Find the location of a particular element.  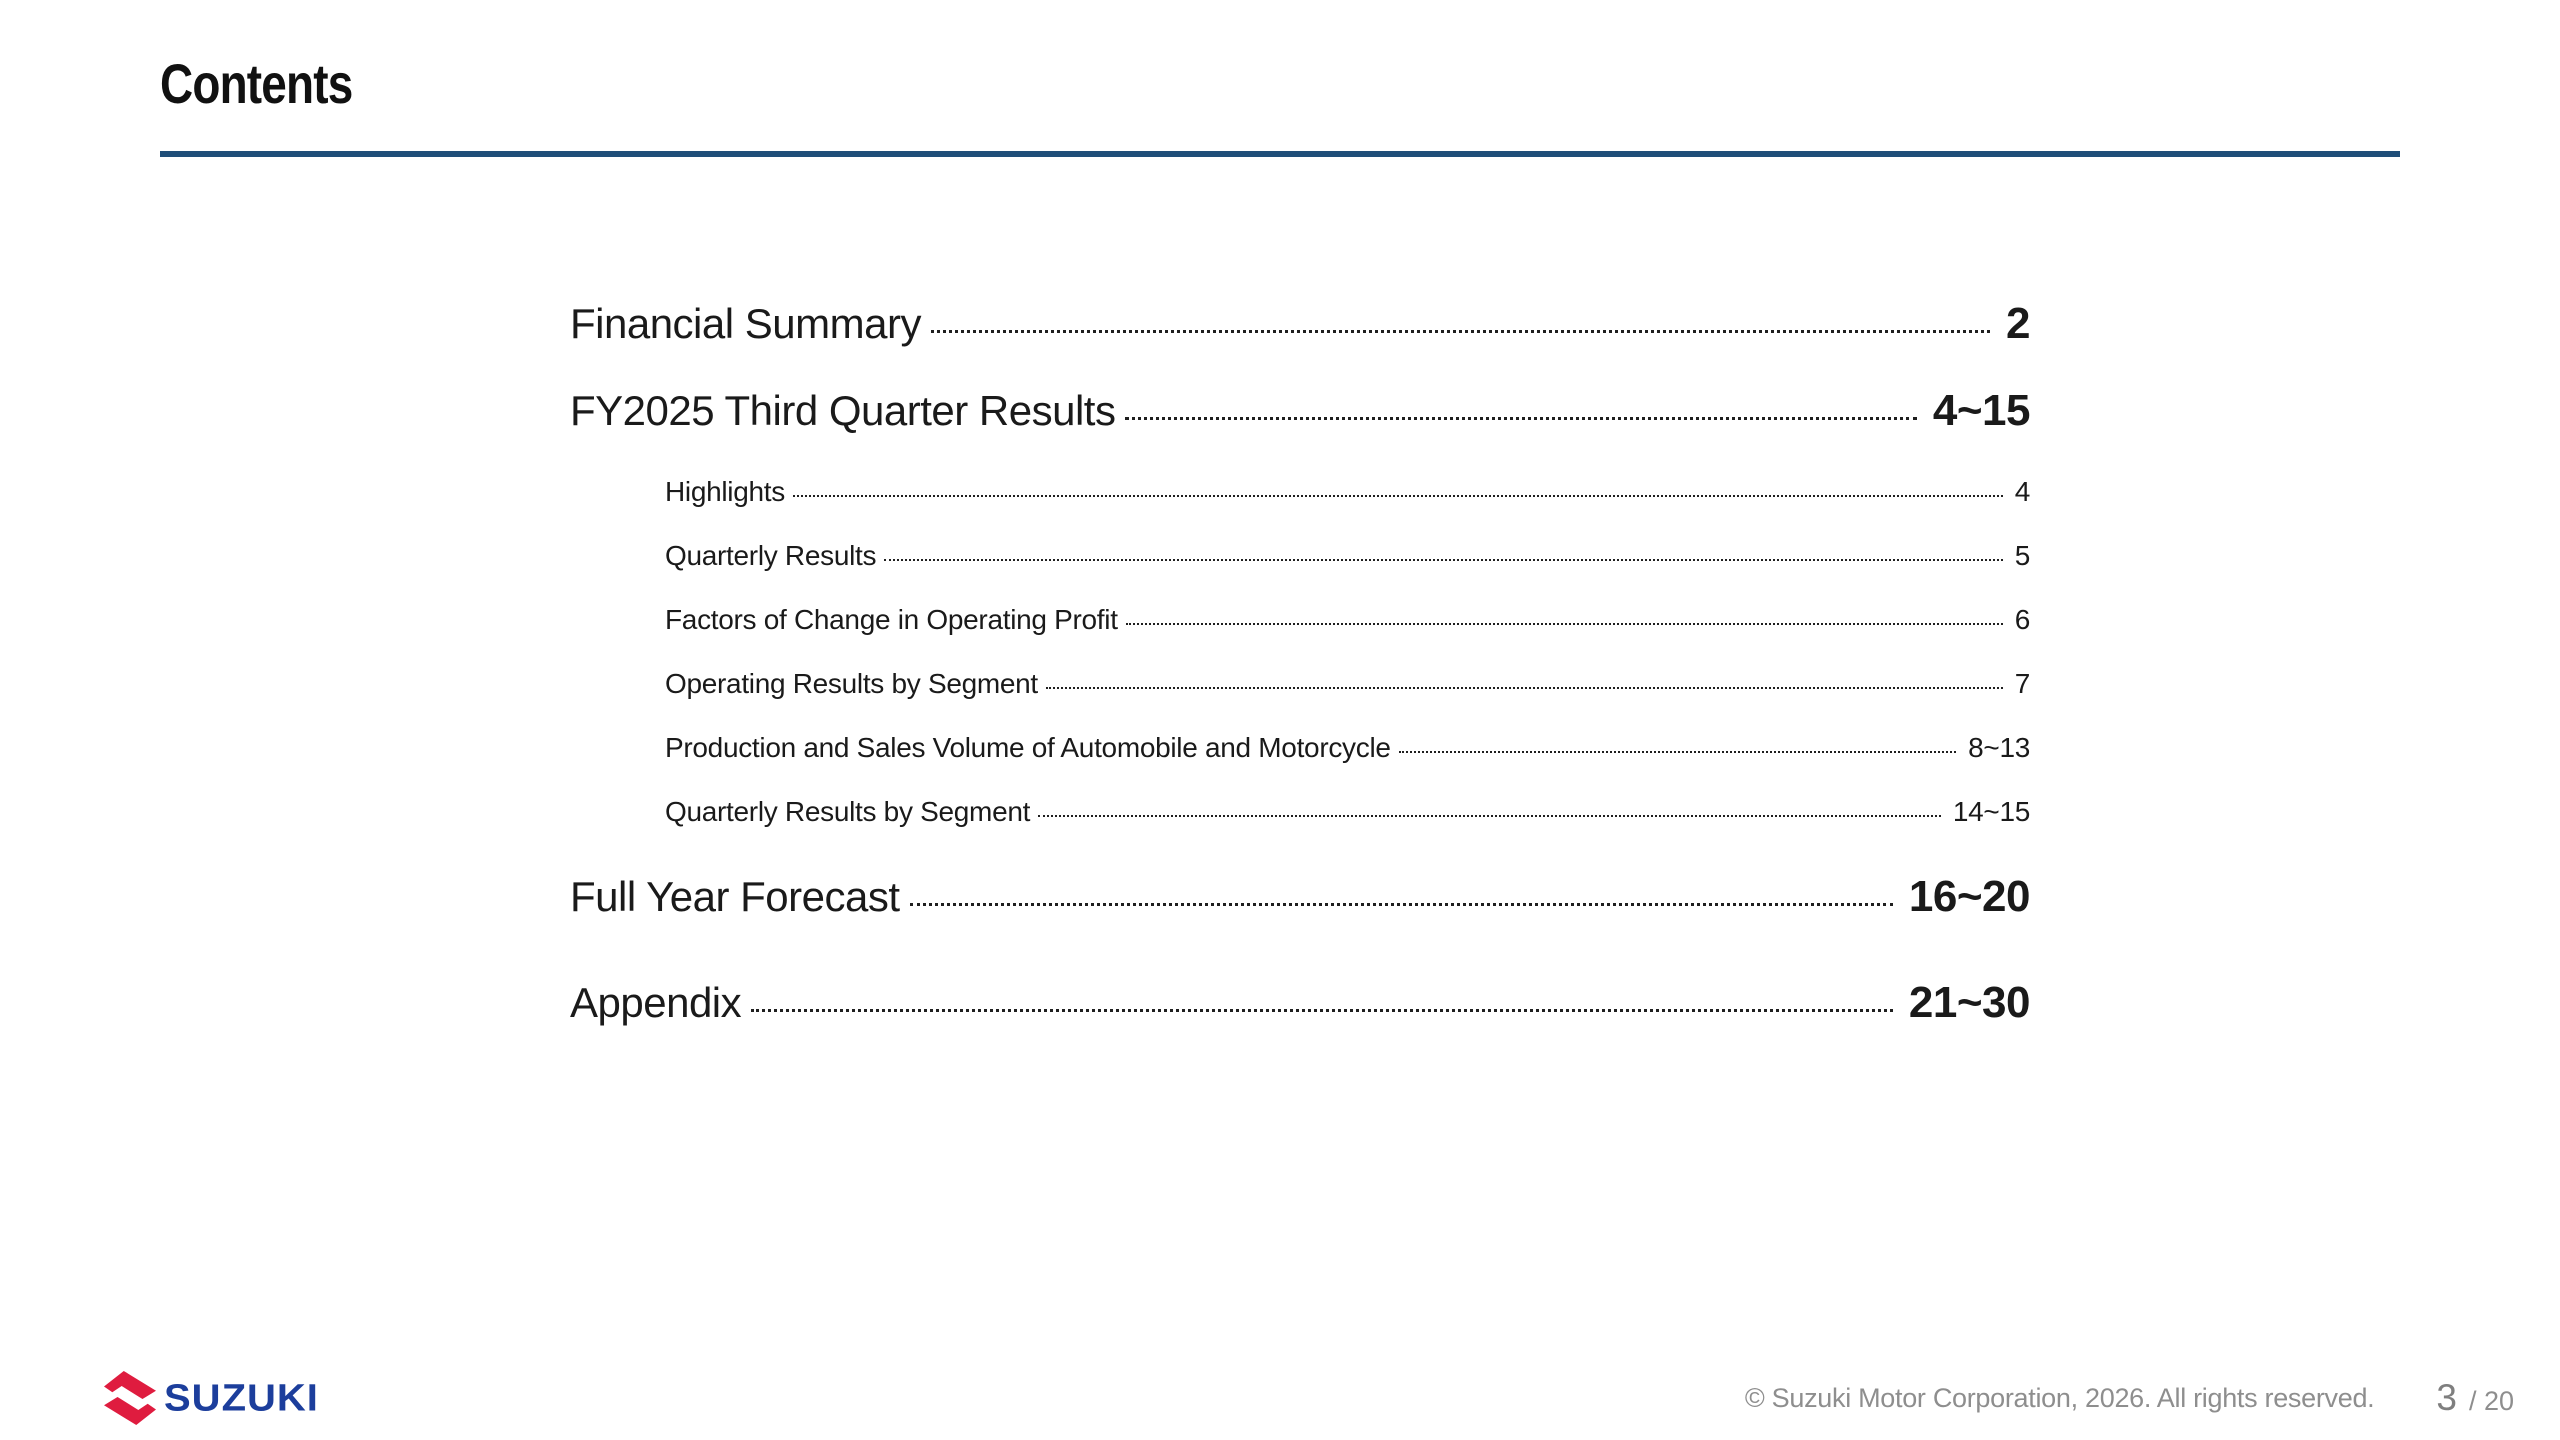

toc-entry-pages: 5 is located at coordinates (2022, 555).